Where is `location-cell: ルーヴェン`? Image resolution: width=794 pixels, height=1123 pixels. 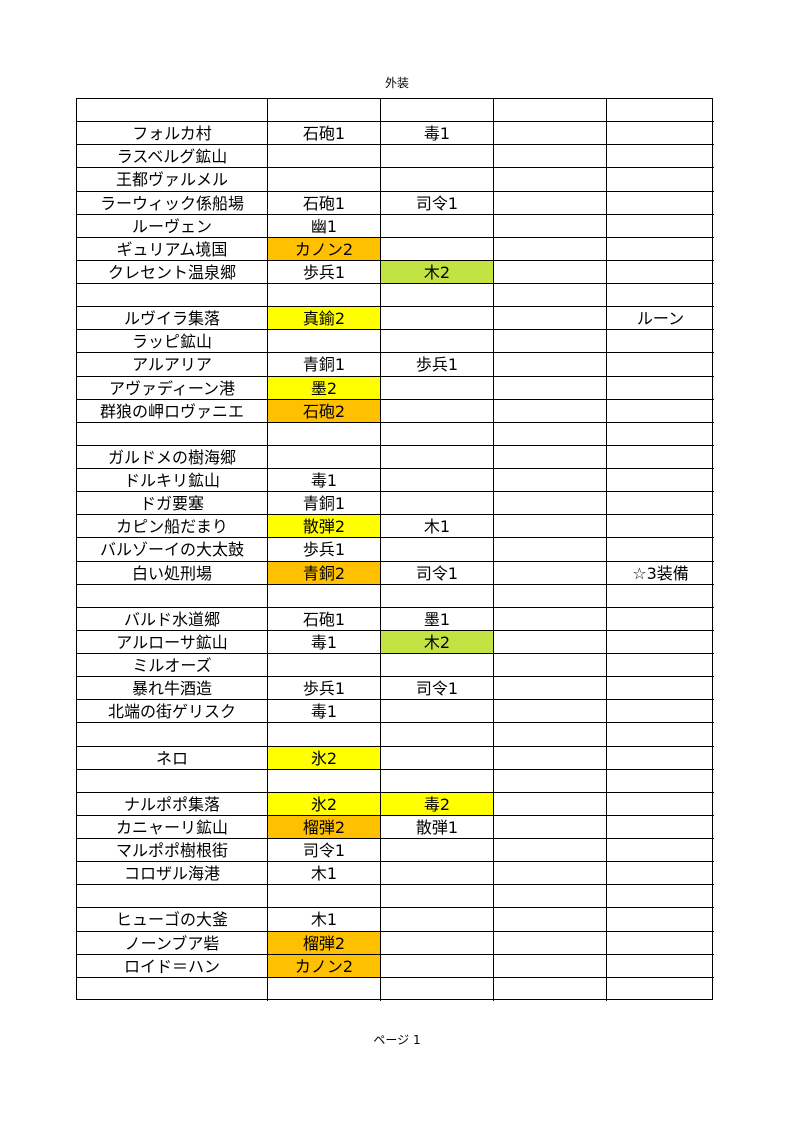
location-cell: ルーヴェン is located at coordinates (172, 226).